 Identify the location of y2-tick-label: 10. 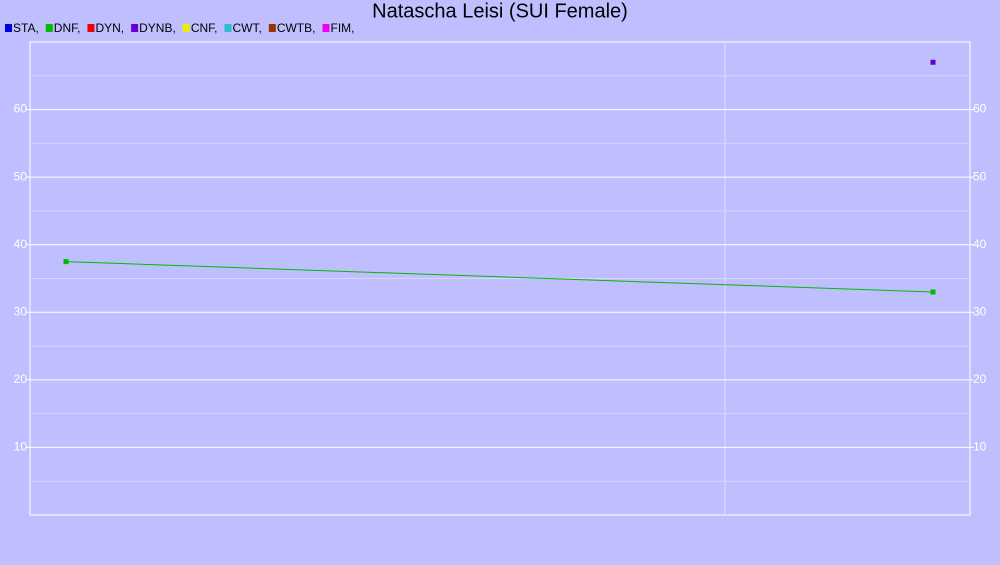
(980, 447).